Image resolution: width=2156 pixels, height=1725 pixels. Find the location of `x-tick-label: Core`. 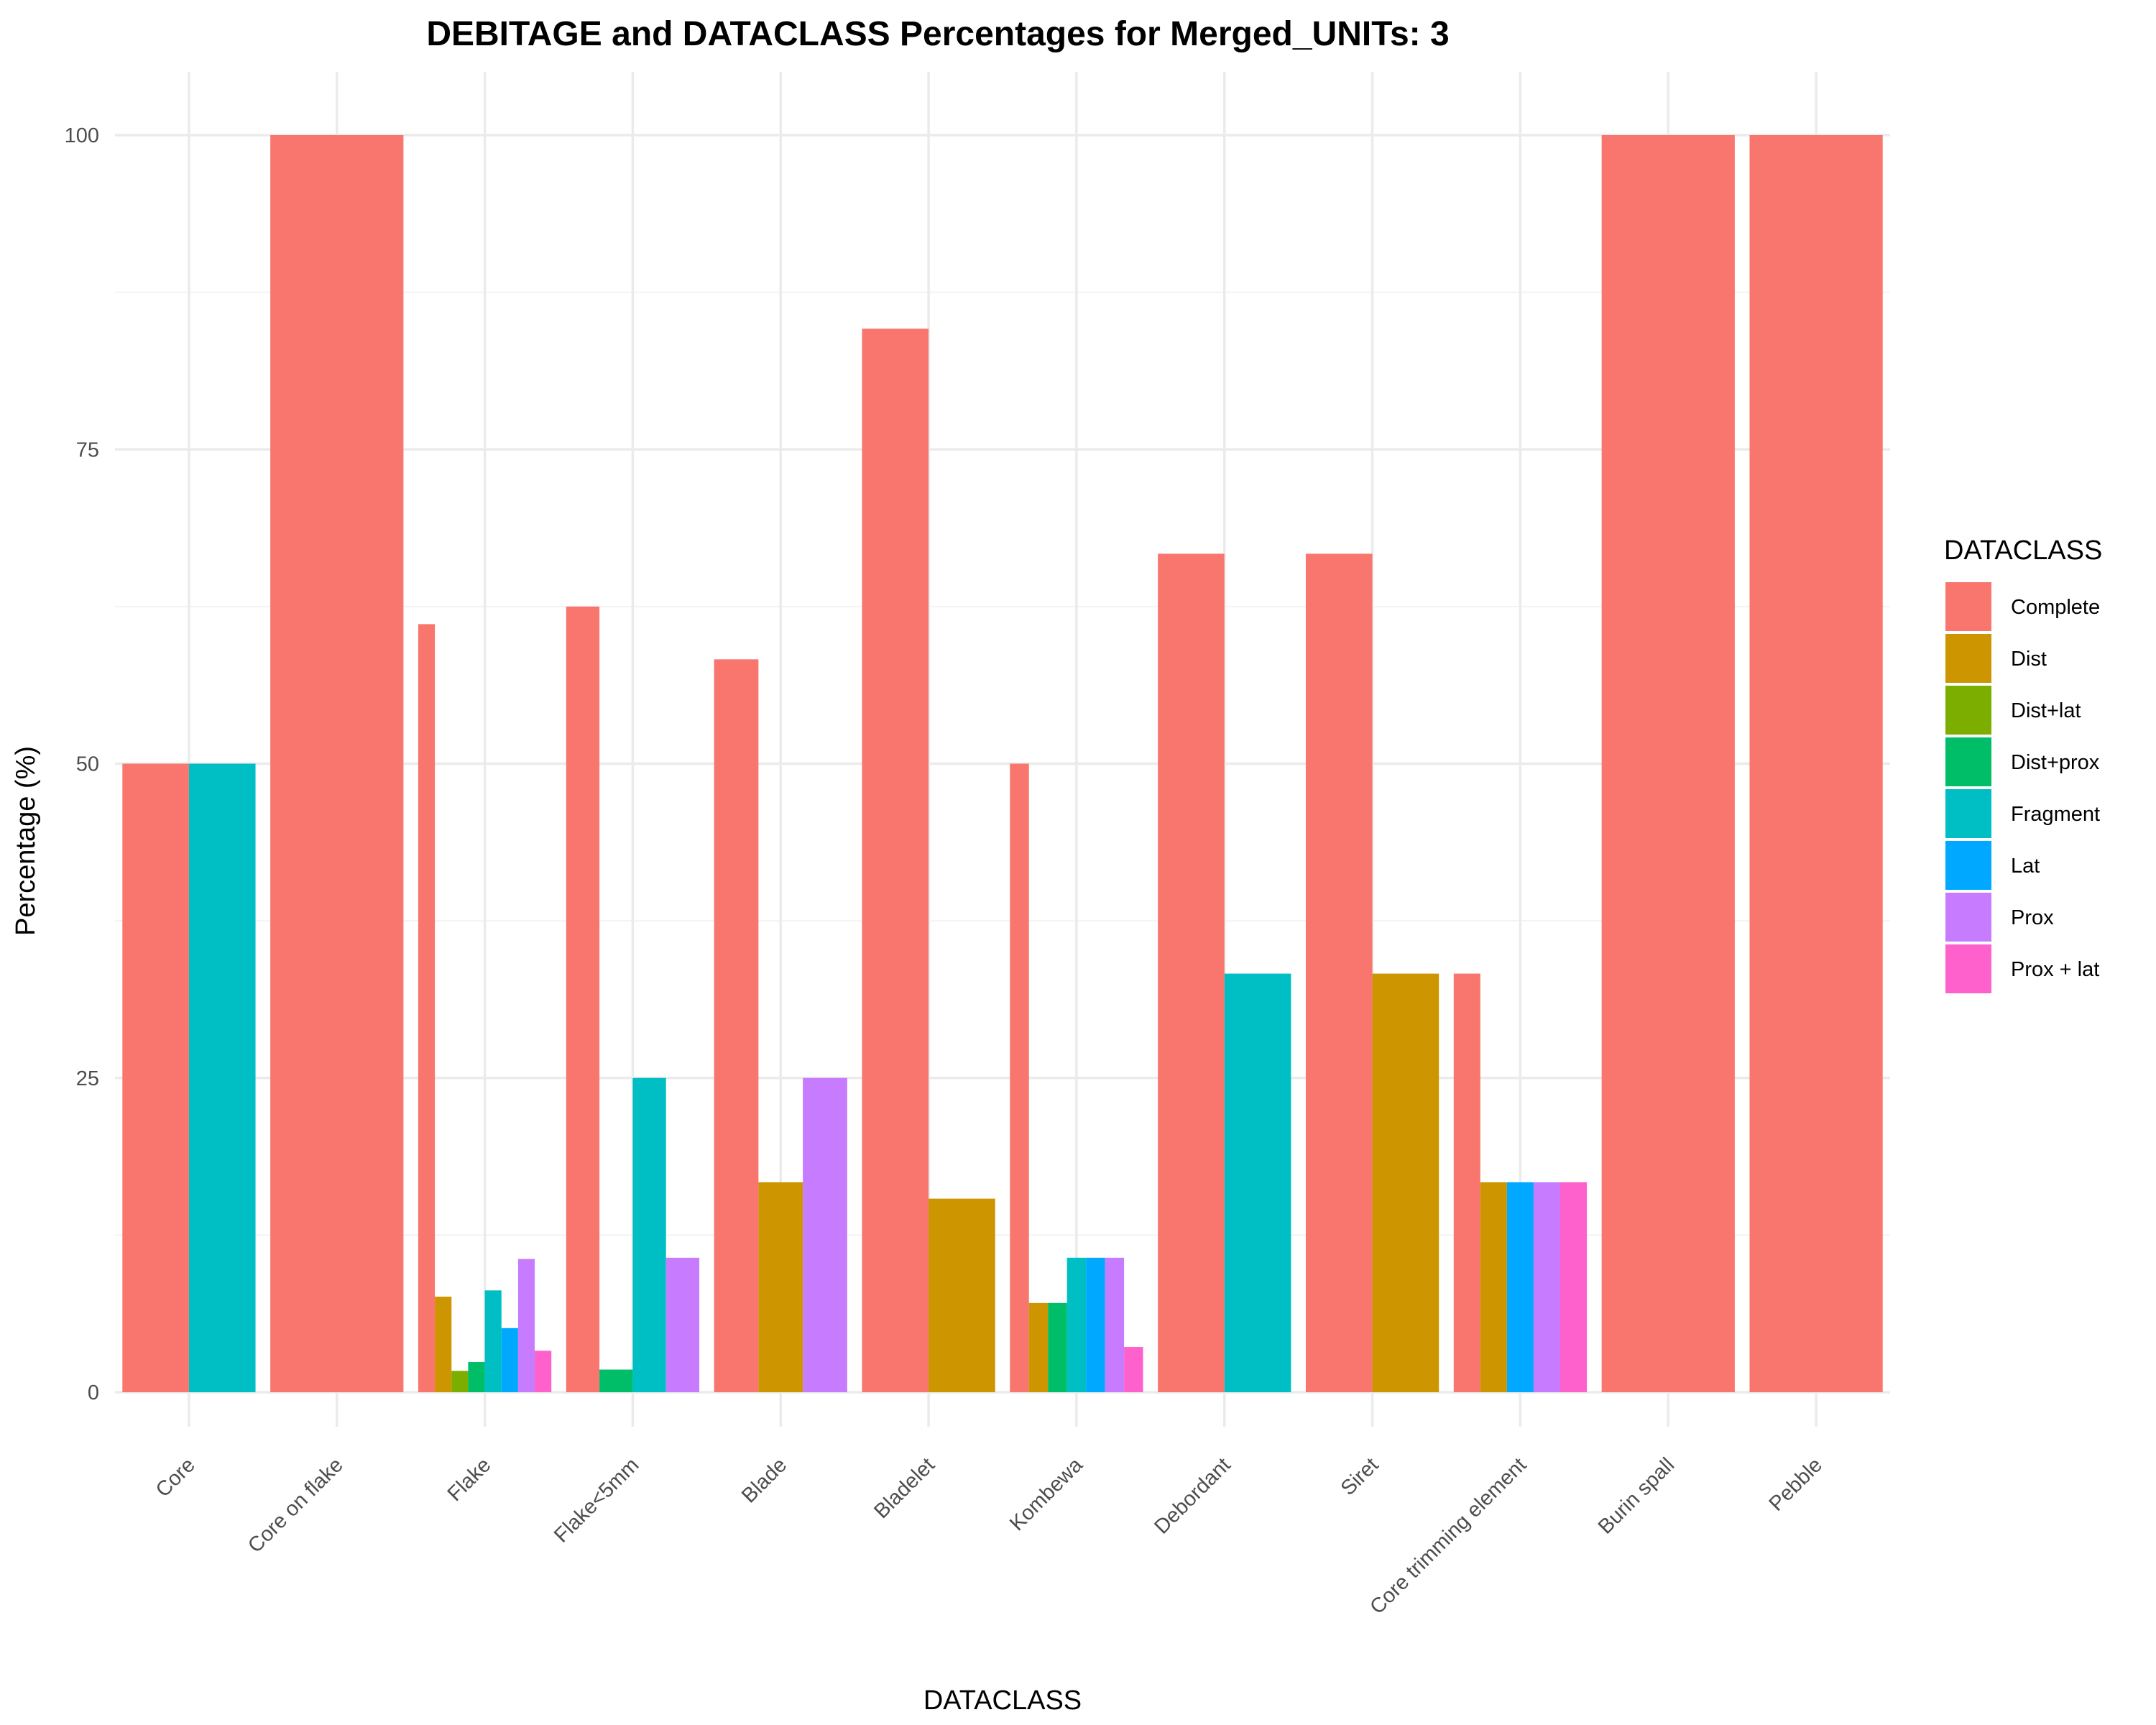

x-tick-label: Core is located at coordinates (176, 1477).